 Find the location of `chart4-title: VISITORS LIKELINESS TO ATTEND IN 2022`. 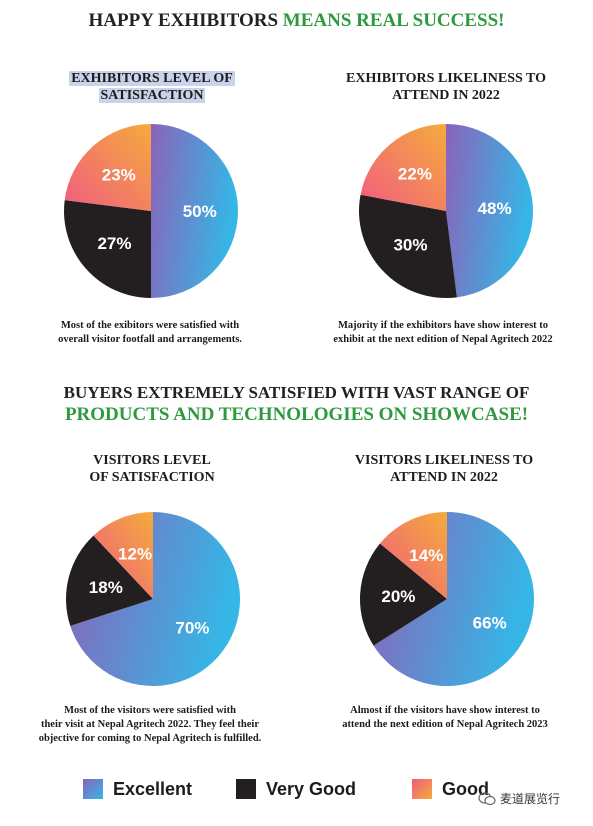

chart4-title: VISITORS LIKELINESS TO ATTEND IN 2022 is located at coordinates (444, 469).